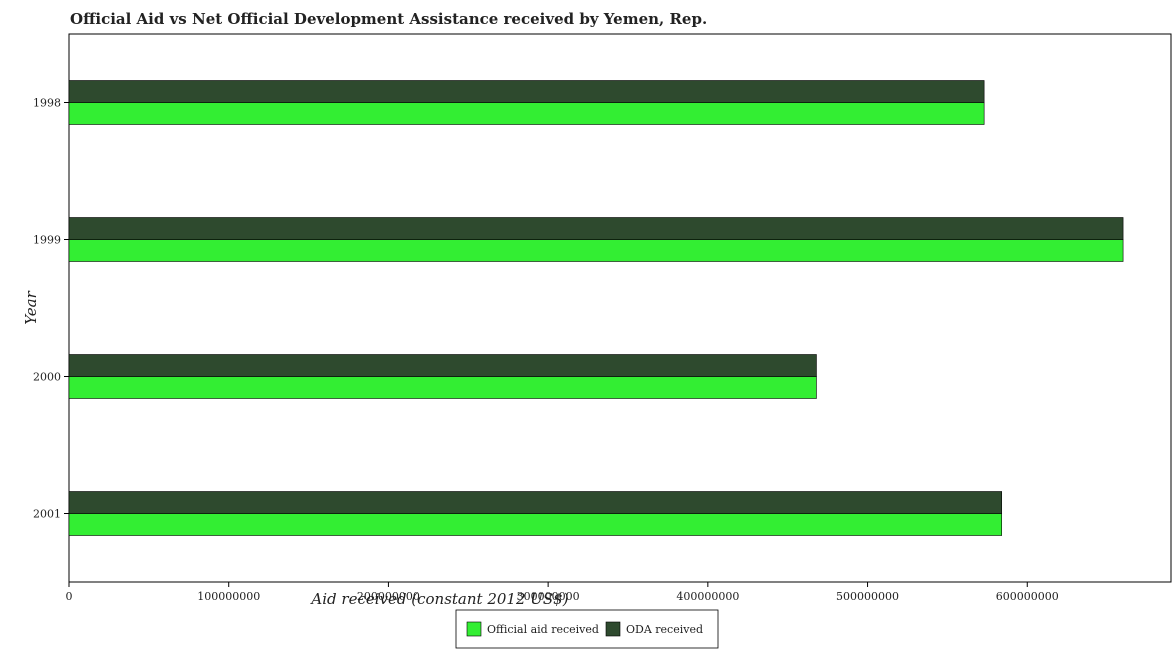 This screenshot has height=650, width=1174. What do you see at coordinates (596, 250) in the screenshot?
I see `bar-official-aid-1999` at bounding box center [596, 250].